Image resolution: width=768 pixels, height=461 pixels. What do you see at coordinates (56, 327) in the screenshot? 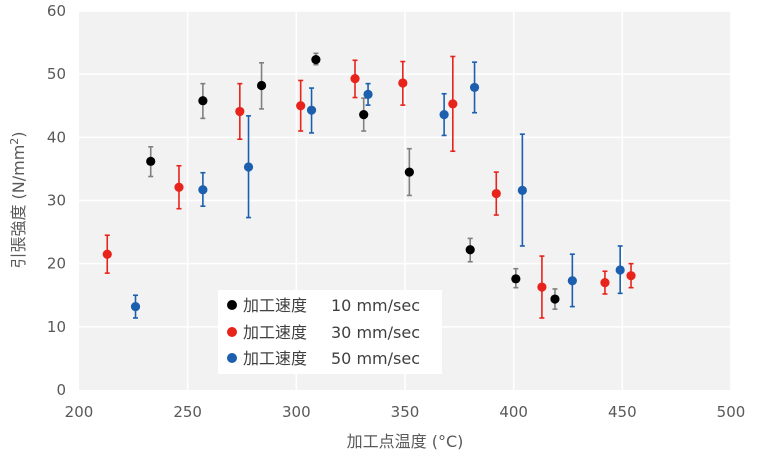
I see `y-tick-label: 10` at bounding box center [56, 327].